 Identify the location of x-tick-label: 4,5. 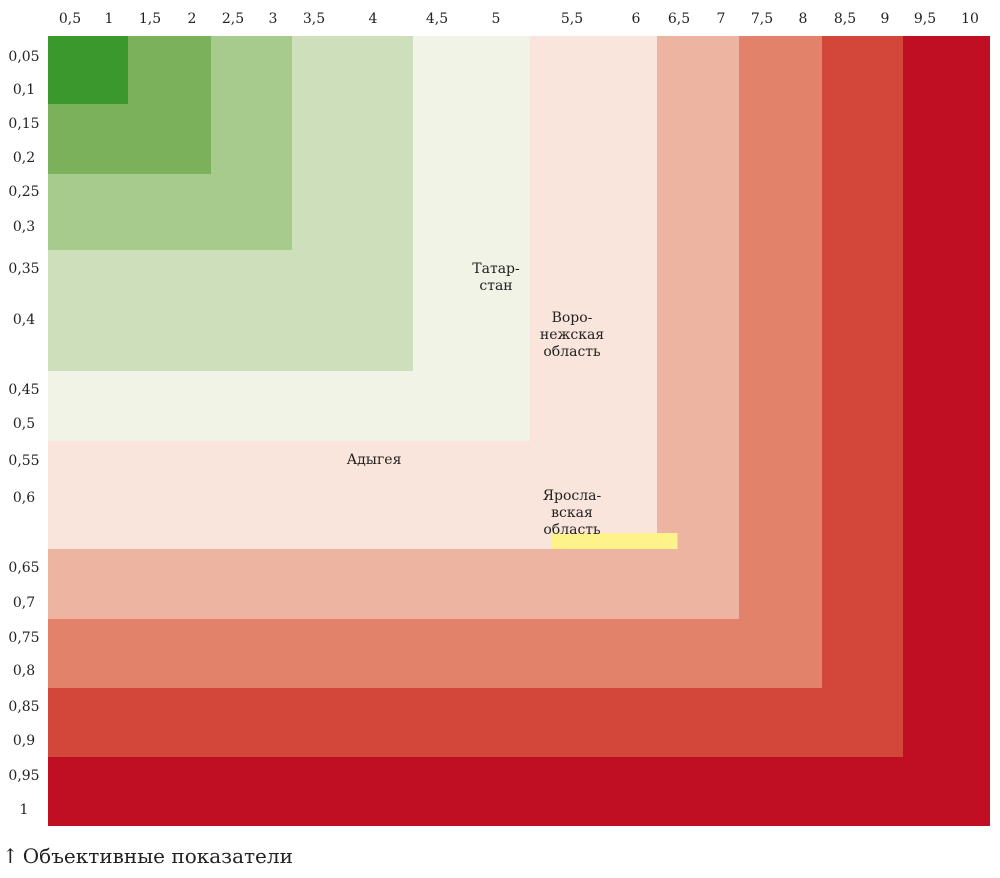
(437, 19).